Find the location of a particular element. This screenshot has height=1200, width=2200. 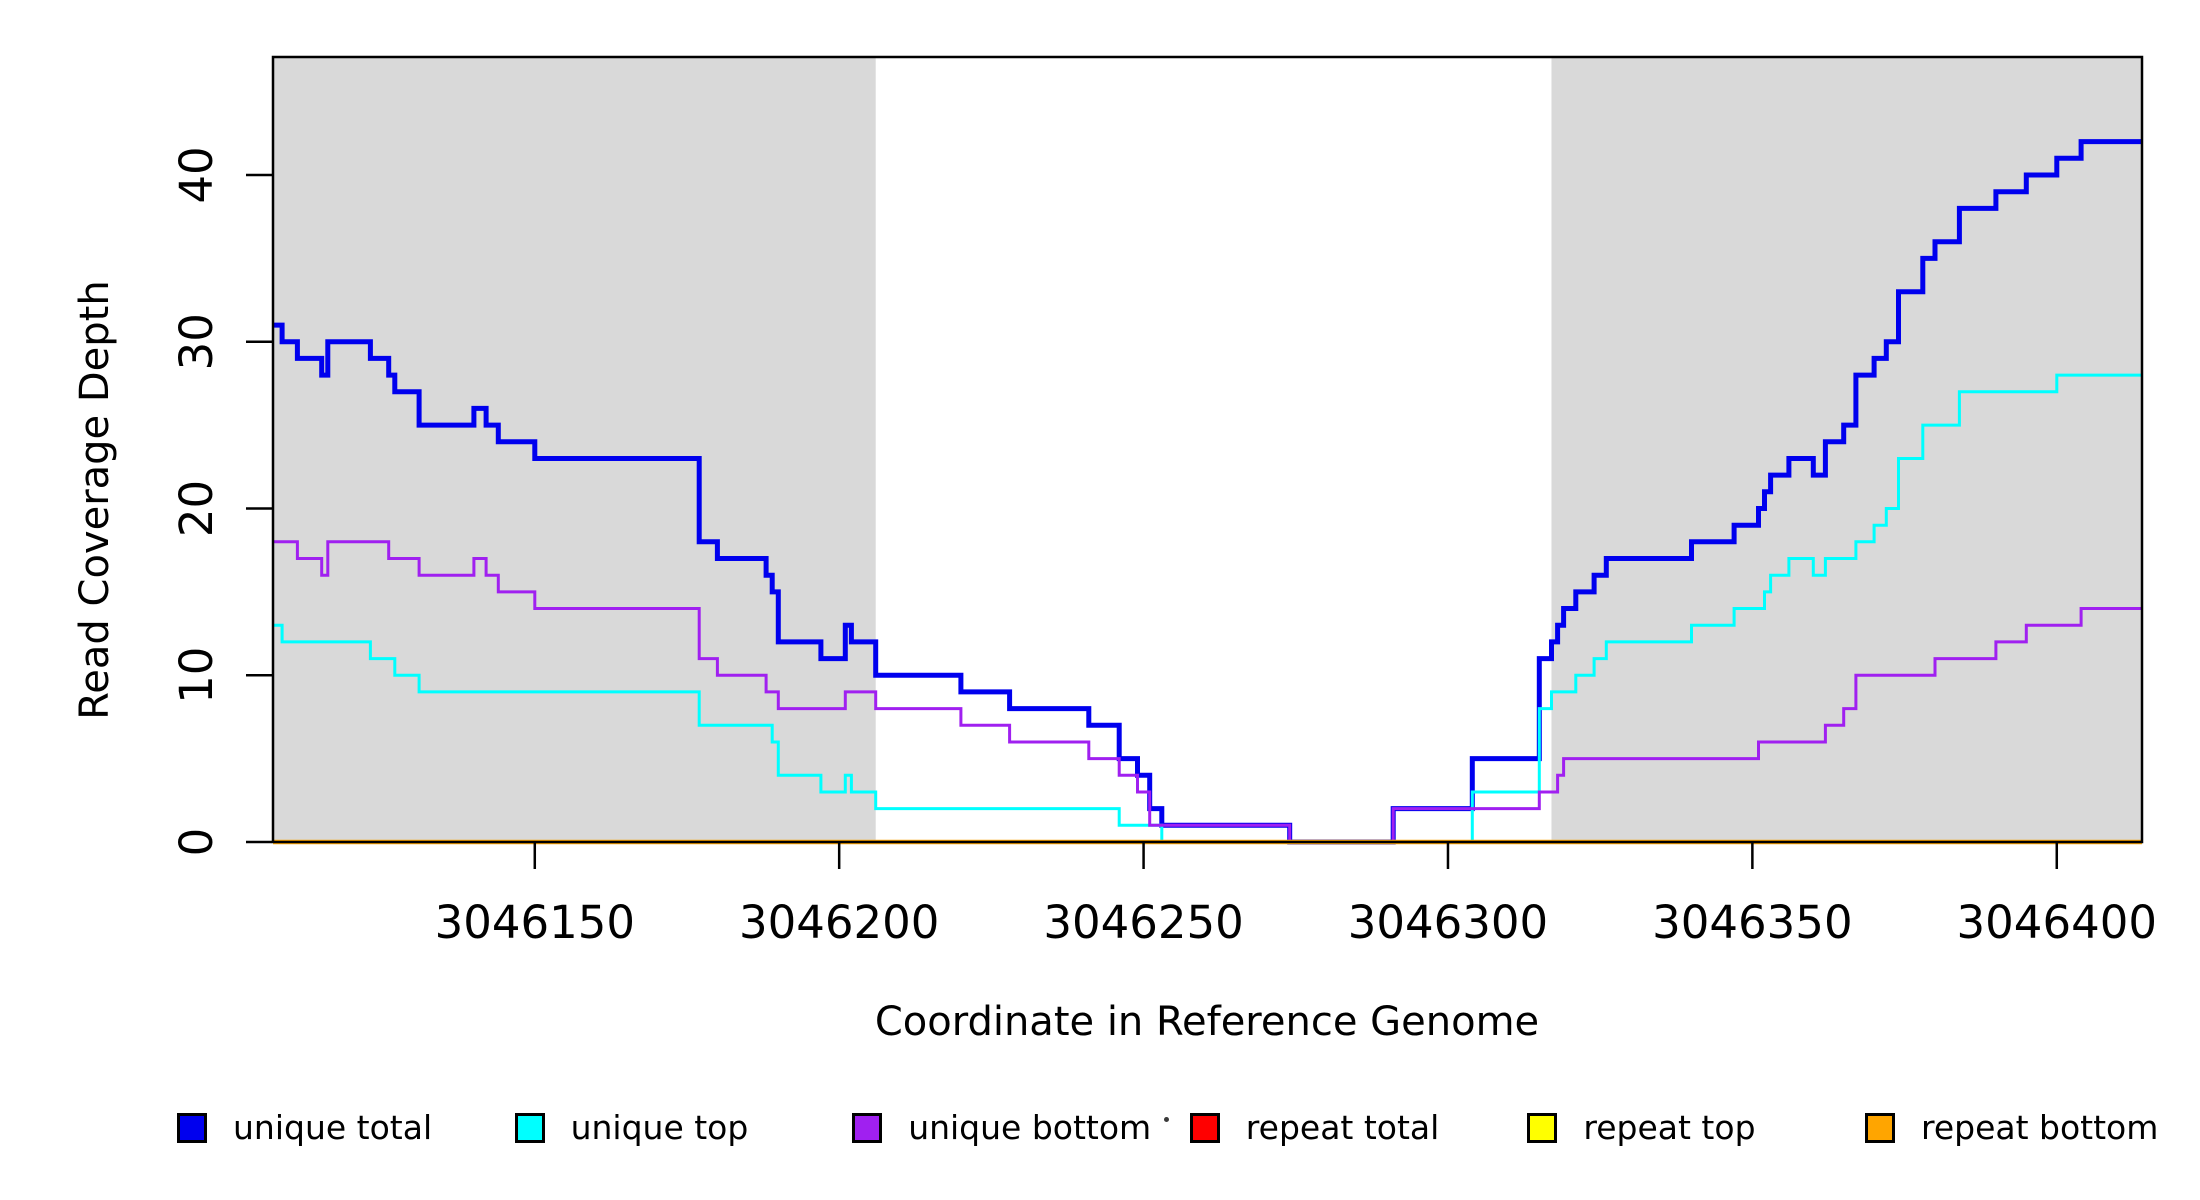

stray-dot-artifact is located at coordinates (1166, 1119).